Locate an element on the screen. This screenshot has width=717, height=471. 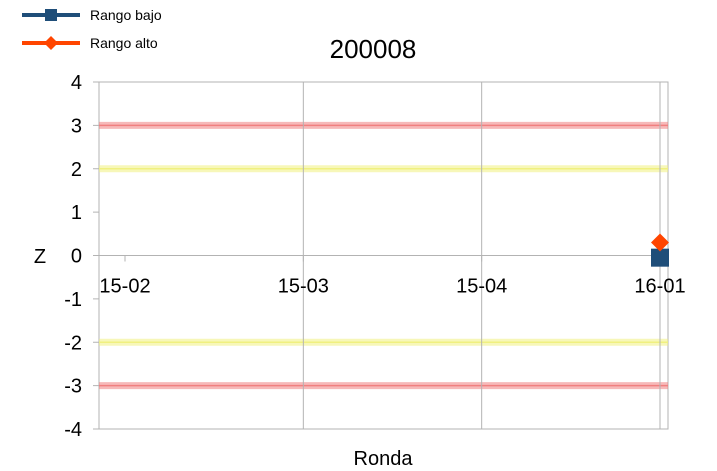
x-tick-label: 15-02 is located at coordinates (124, 287).